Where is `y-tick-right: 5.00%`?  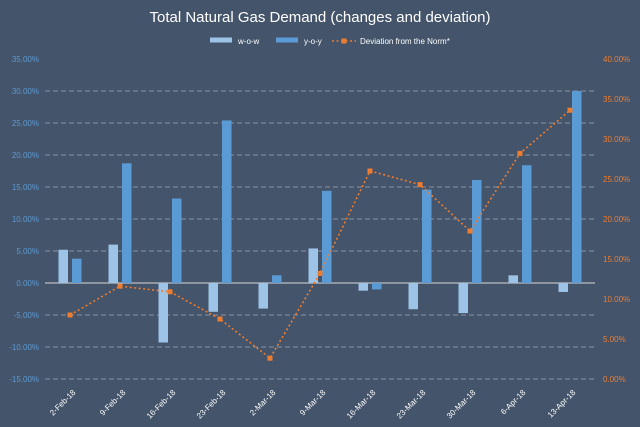
y-tick-right: 5.00% is located at coordinates (614, 339).